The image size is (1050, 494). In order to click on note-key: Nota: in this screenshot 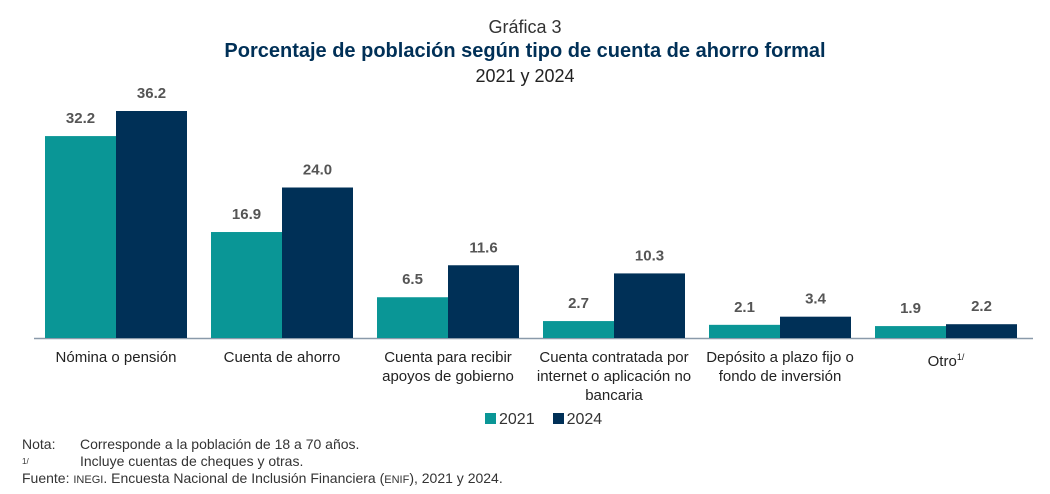, I will do `click(39, 444)`.